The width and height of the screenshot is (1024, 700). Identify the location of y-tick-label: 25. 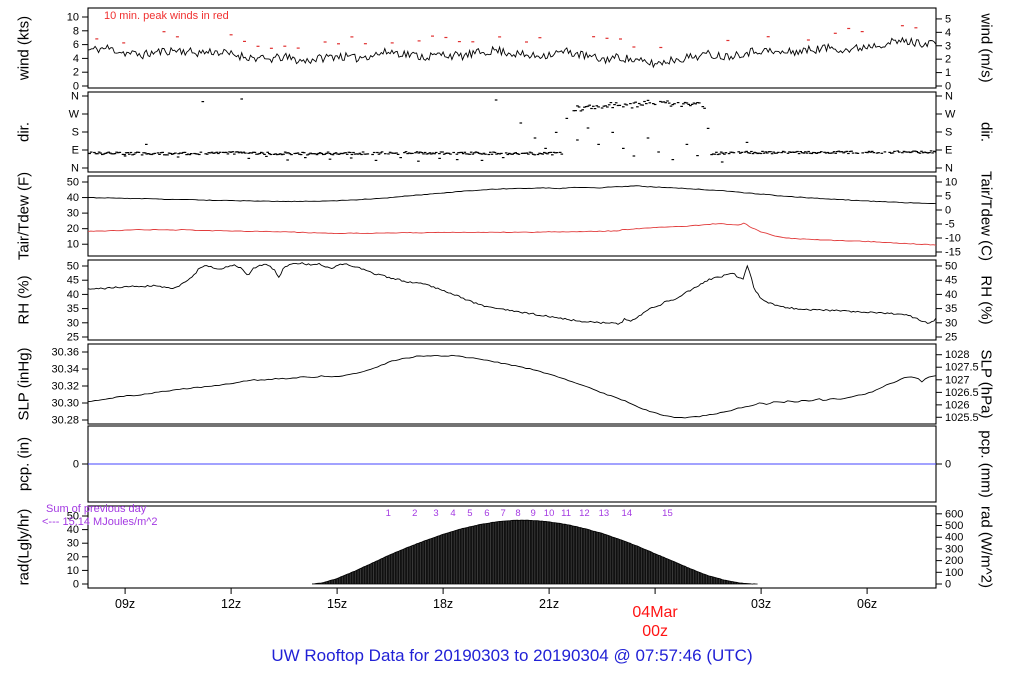
(951, 338).